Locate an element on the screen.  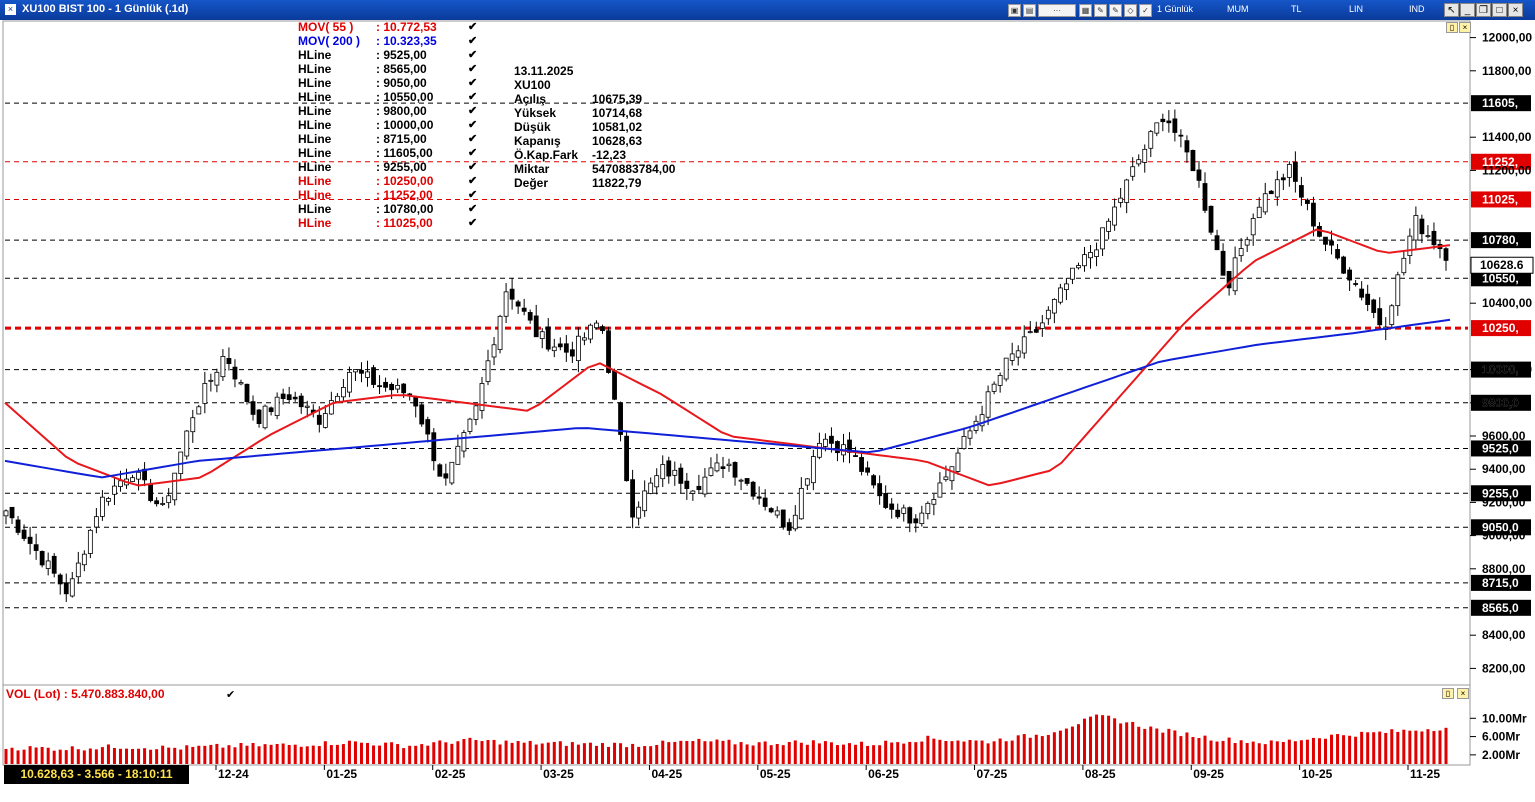
period-selector: 1 Günlük is located at coordinates (1175, 9).